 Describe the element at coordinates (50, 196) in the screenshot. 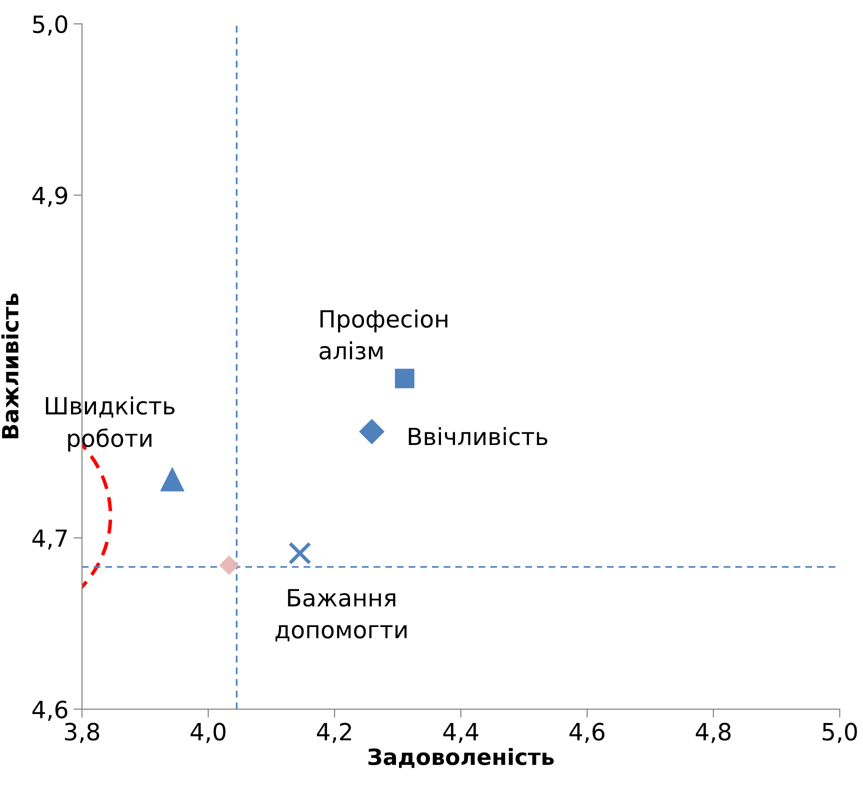

I see `y-tick-label: 4,9` at that location.